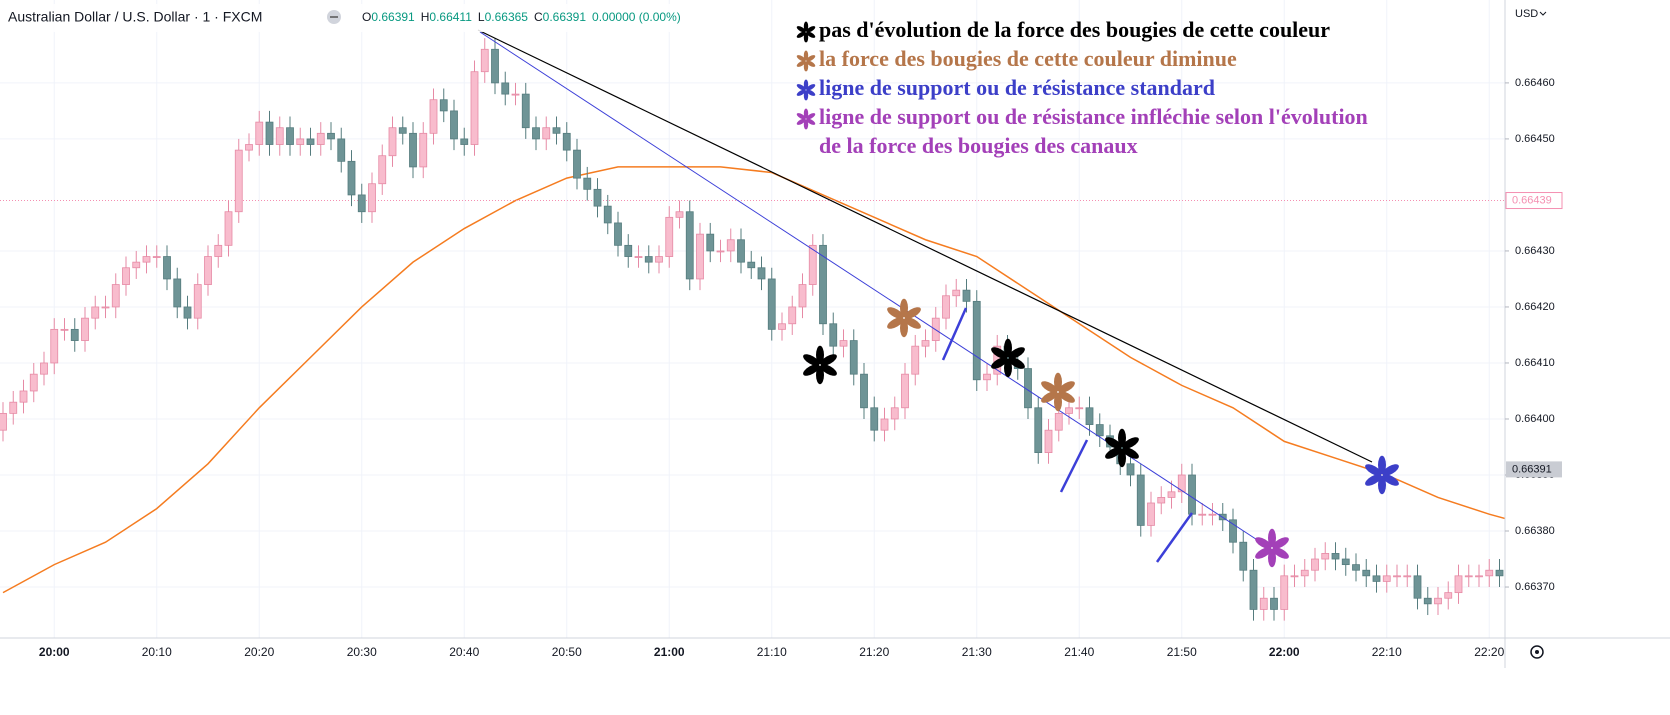 The height and width of the screenshot is (715, 1670). What do you see at coordinates (978, 145) in the screenshot?
I see `legend-text: de la force des bougies des canaux` at bounding box center [978, 145].